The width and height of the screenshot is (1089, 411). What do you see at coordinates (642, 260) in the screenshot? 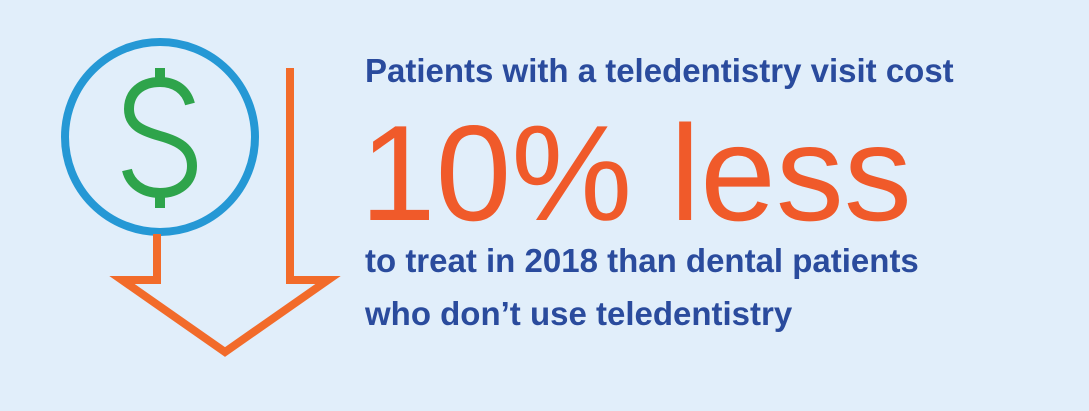
I see `body-line-1: to treat in 2018 than dental patients` at bounding box center [642, 260].